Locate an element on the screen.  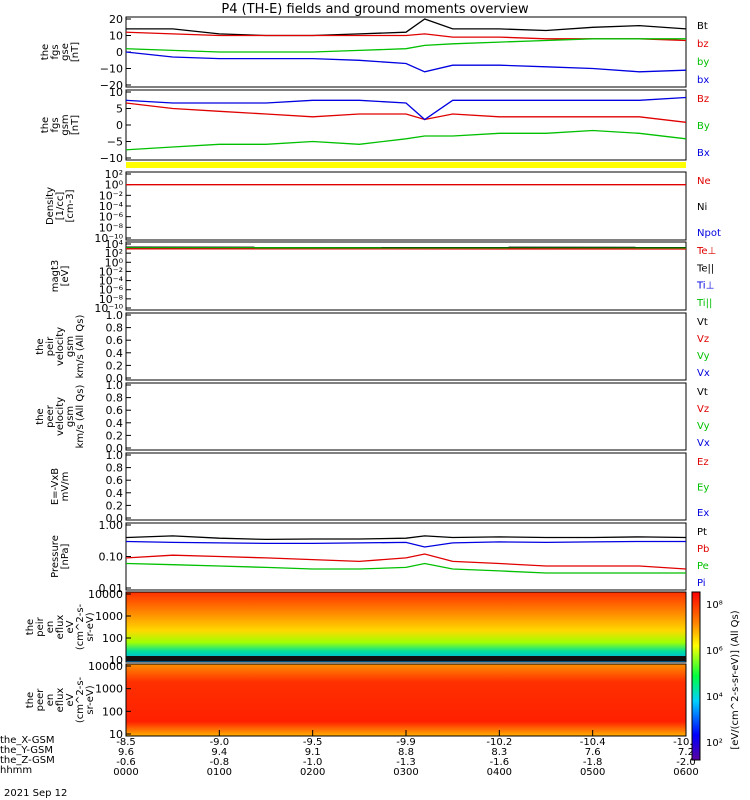
y-tick-label: 1.00 is located at coordinates (111, 525).